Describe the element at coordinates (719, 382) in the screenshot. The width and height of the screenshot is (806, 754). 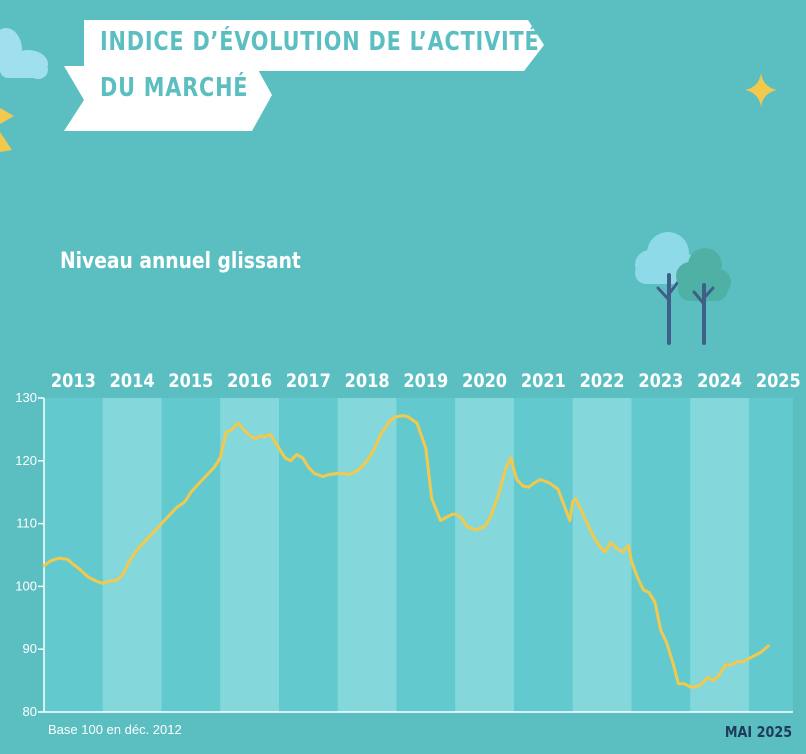
I see `x-tick-label: 2024` at that location.